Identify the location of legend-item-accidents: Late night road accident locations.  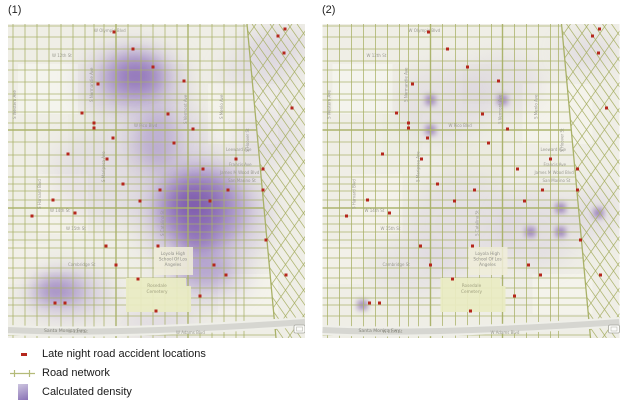
(160, 354).